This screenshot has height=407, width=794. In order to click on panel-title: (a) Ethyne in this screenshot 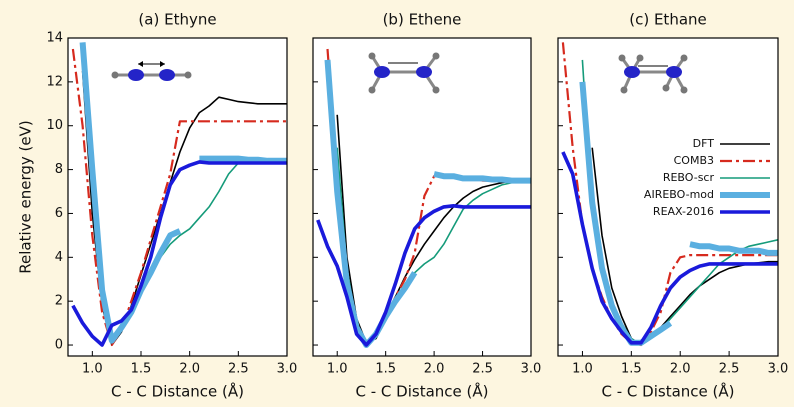, I will do `click(177, 20)`.